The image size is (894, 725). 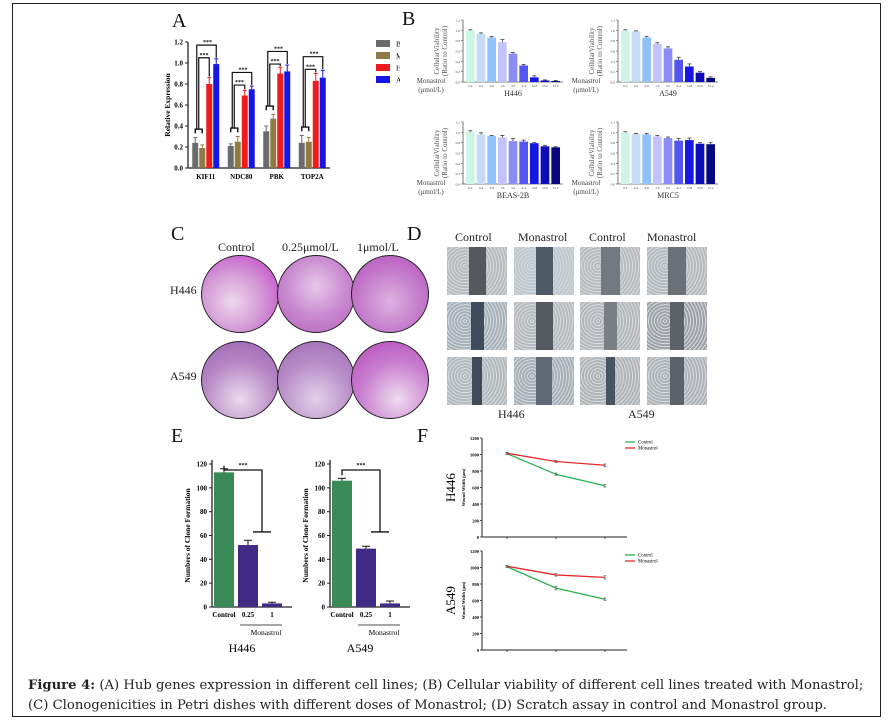 I want to click on legend-label: BEAS-2B, so click(x=398, y=44).